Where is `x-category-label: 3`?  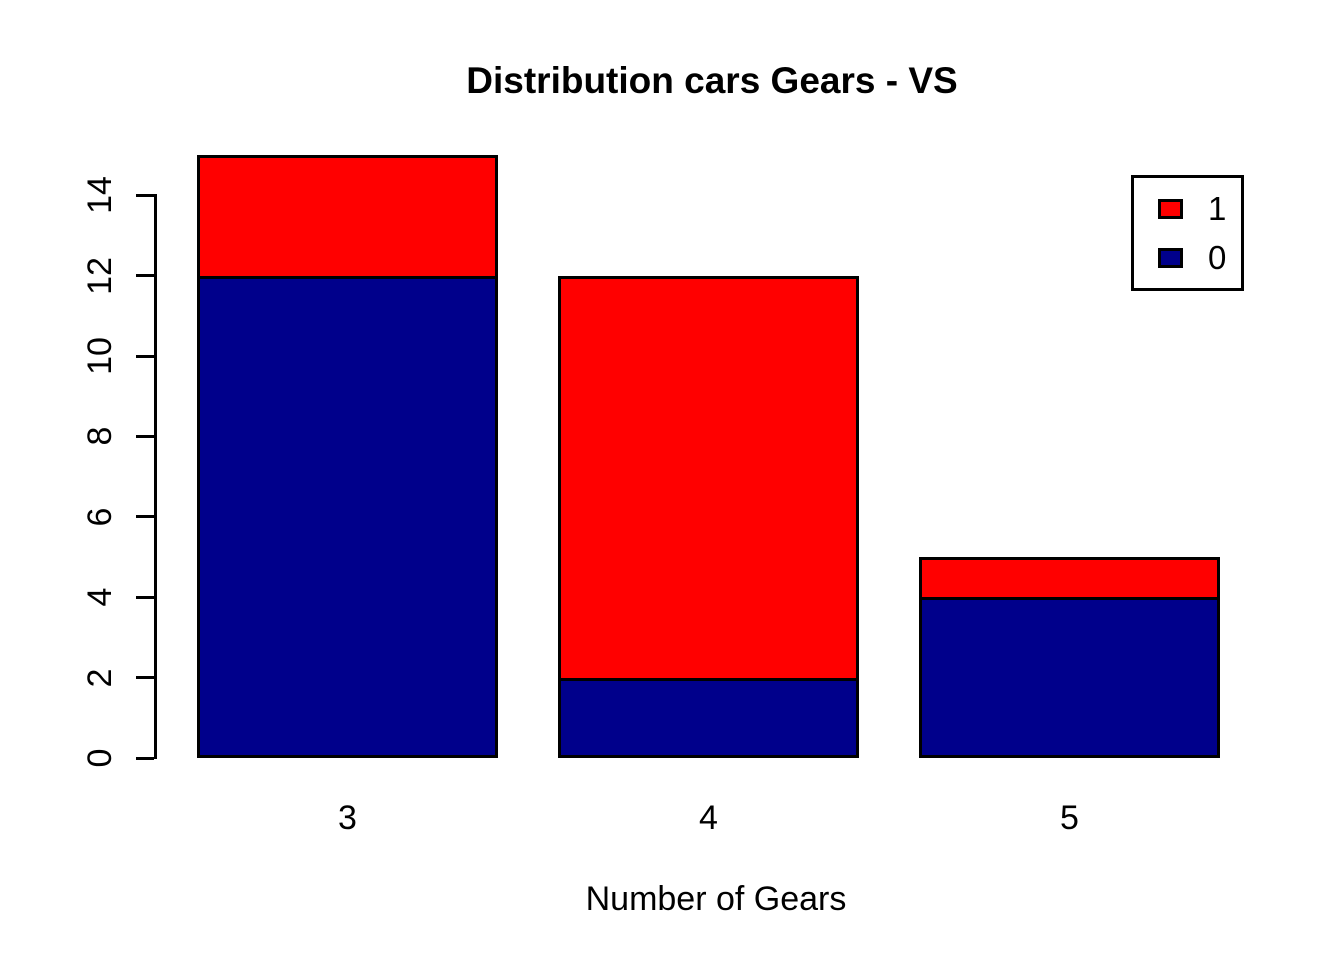 x-category-label: 3 is located at coordinates (347, 818).